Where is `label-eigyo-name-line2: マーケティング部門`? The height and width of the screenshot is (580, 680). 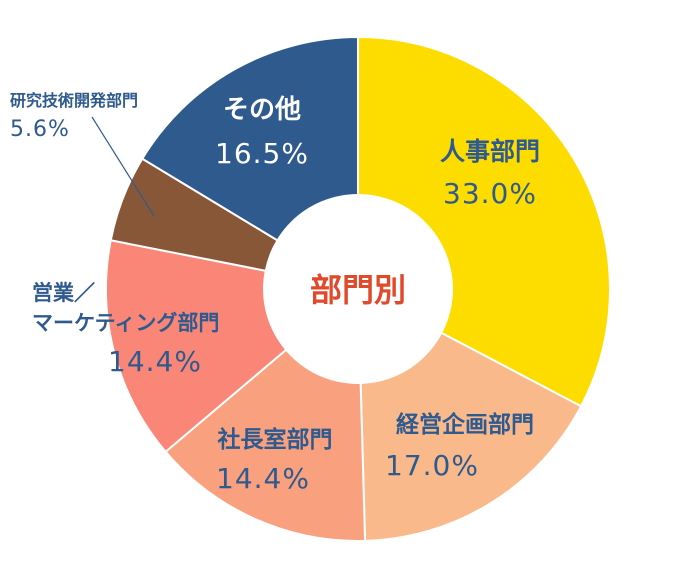
label-eigyo-name-line2: マーケティング部門 is located at coordinates (125, 323).